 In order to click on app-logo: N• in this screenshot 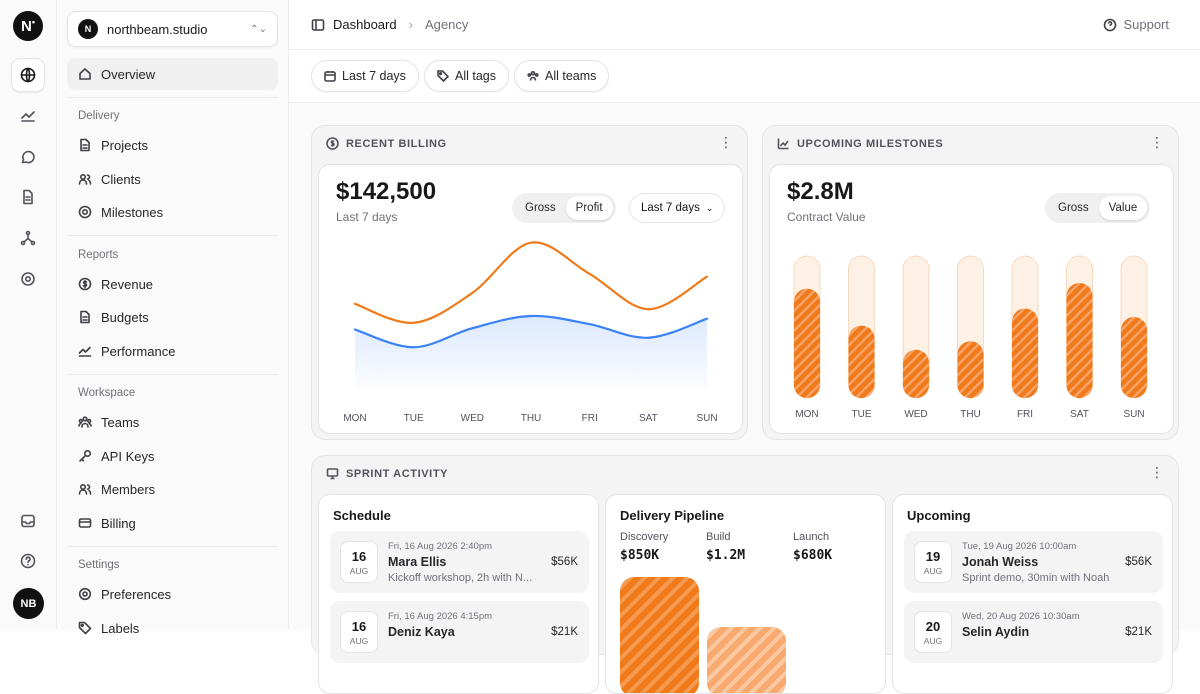, I will do `click(28, 26)`.